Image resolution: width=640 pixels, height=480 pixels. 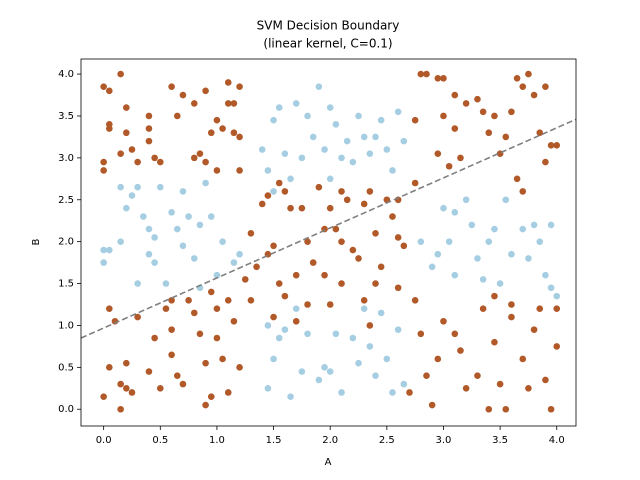 I want to click on y-axis-label: B, so click(x=36, y=241).